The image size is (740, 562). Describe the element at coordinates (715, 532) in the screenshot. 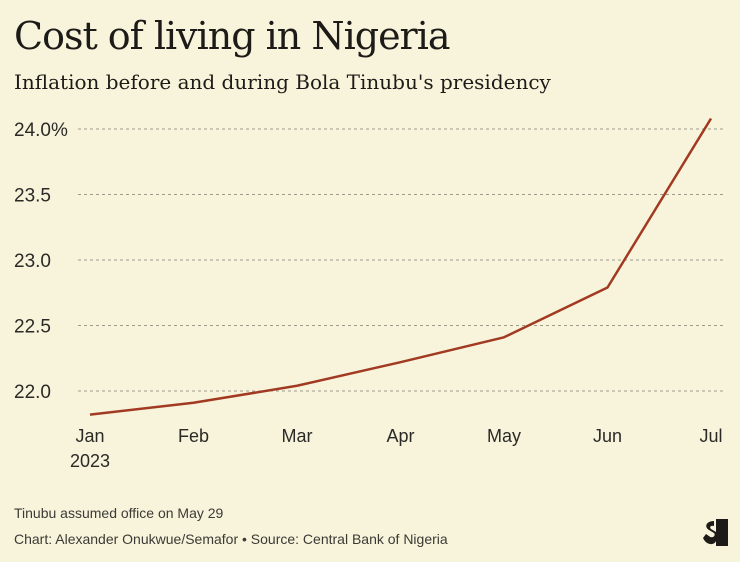

I see `semafor-logo` at that location.